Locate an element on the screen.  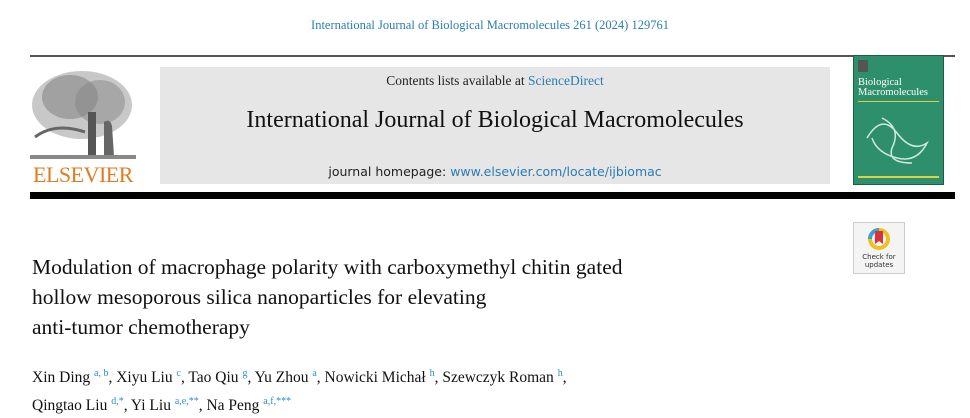
author: Nowicki Michał h is located at coordinates (379, 377).